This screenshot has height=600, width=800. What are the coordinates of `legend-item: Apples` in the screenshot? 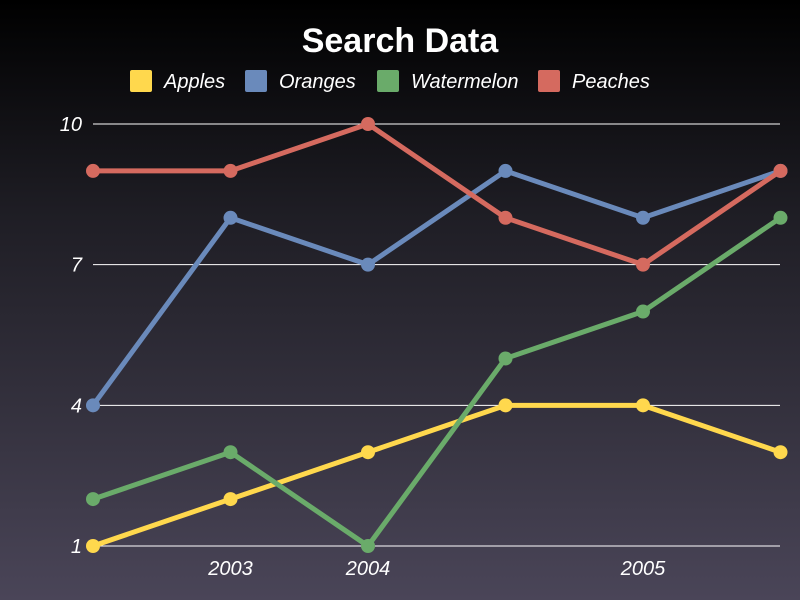 It's located at (177, 81).